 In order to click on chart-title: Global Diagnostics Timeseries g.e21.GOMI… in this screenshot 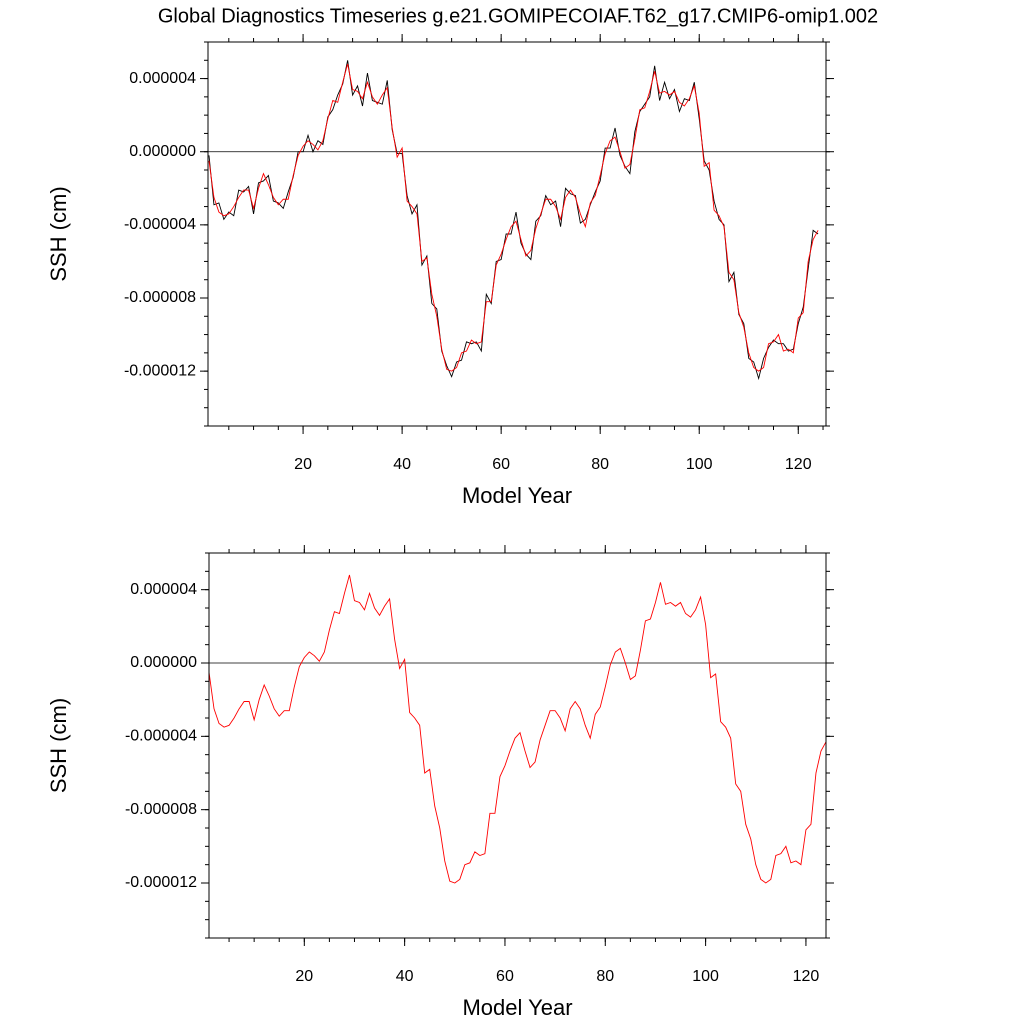, I will do `click(518, 16)`.